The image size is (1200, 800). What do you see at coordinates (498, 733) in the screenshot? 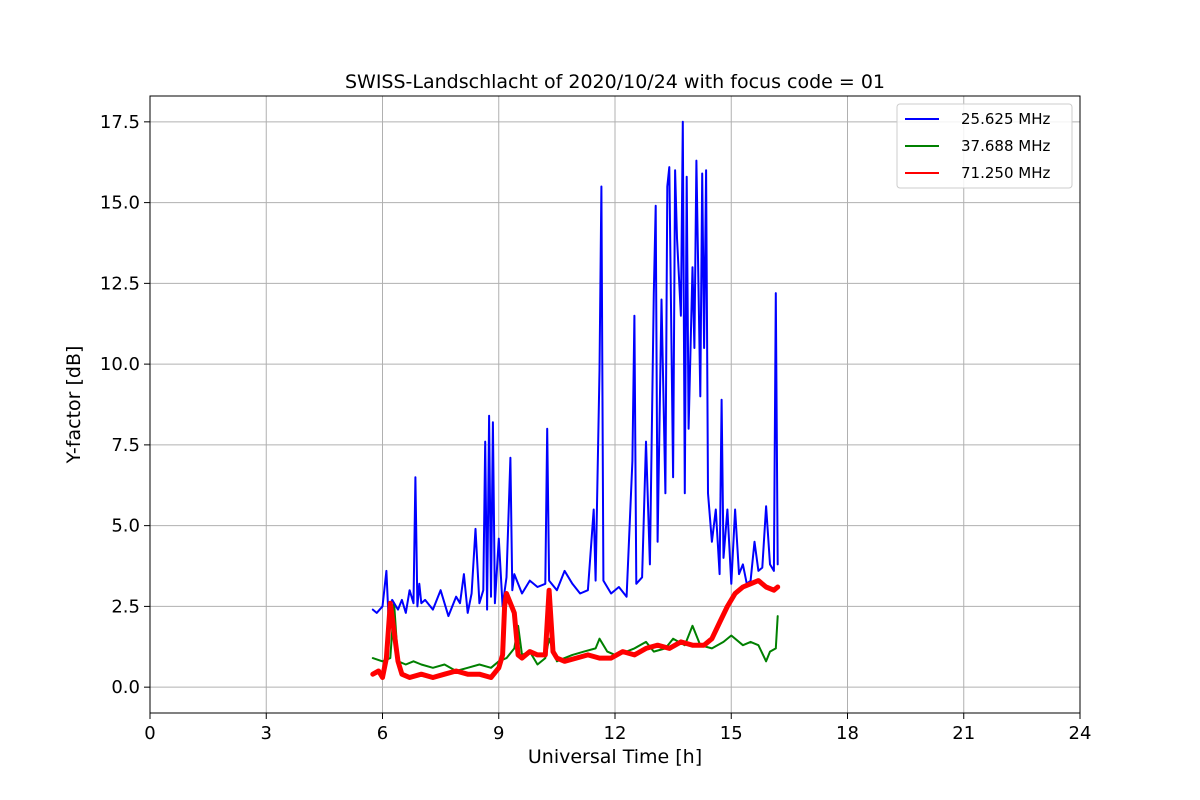
I see `x-tick-label: 9` at bounding box center [498, 733].